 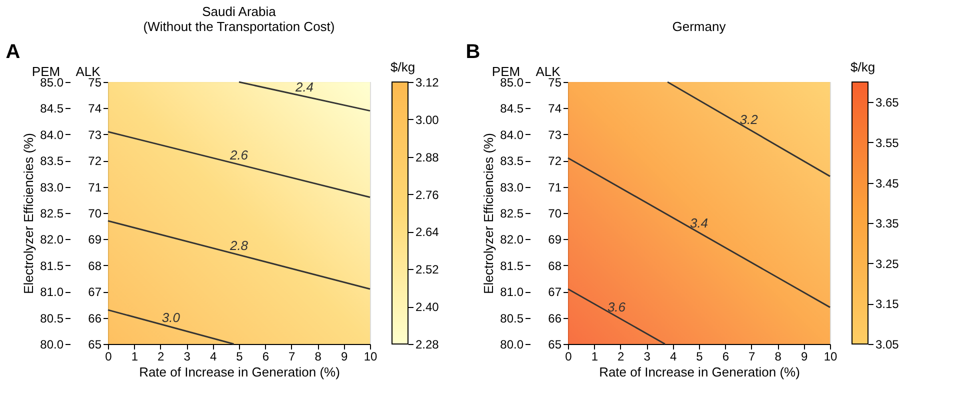 What do you see at coordinates (428, 157) in the screenshot?
I see `color-bar-label: 2.88` at bounding box center [428, 157].